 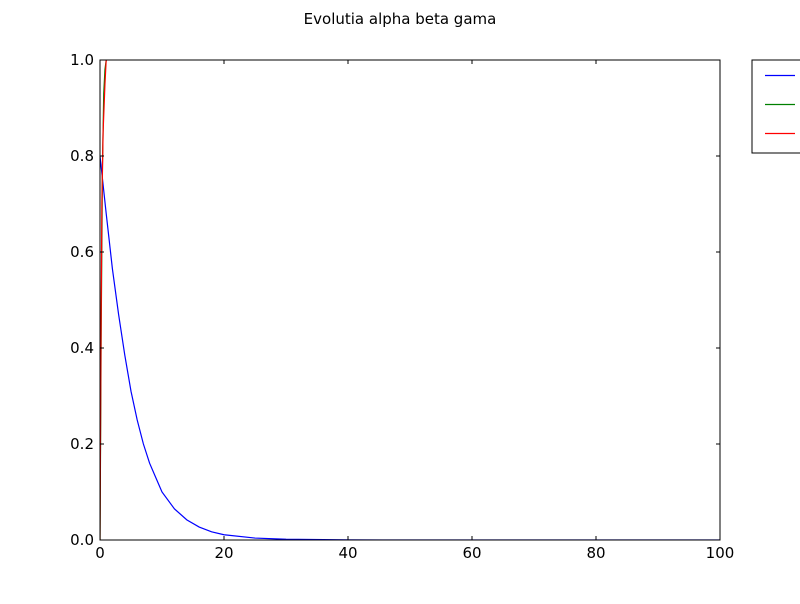 I want to click on legend, so click(x=775, y=106).